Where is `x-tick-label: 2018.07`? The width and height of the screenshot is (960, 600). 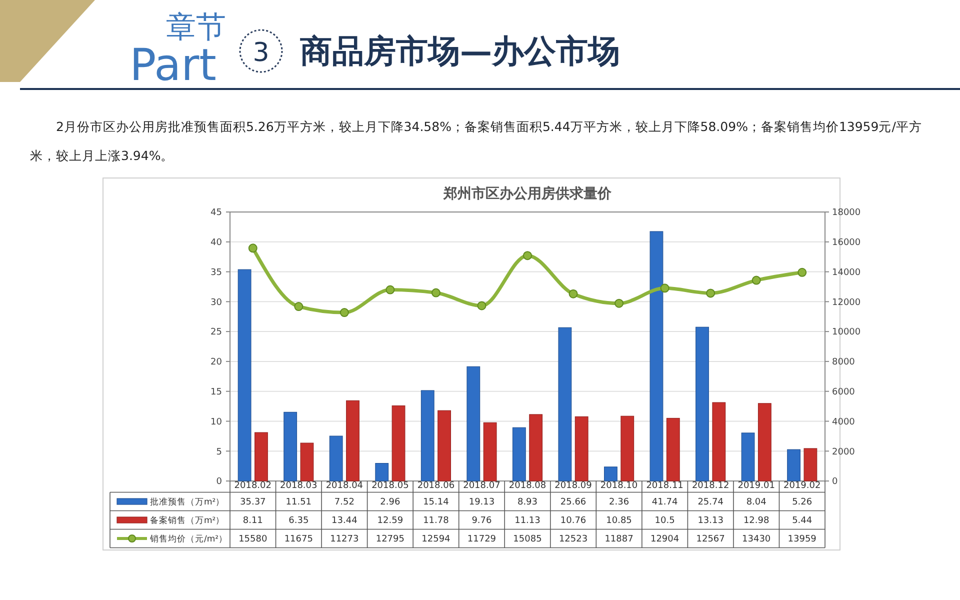 x-tick-label: 2018.07 is located at coordinates (481, 486).